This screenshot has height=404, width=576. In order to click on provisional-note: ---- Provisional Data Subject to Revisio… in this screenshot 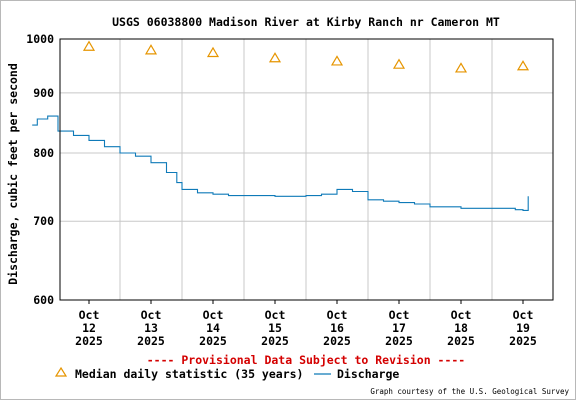, I will do `click(306, 360)`.